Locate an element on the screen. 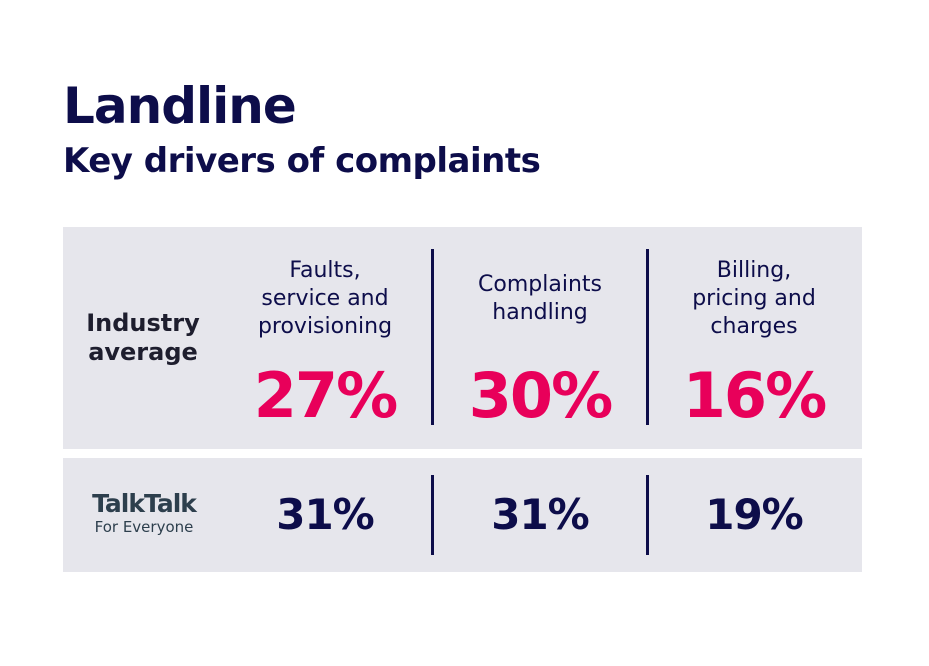 Image resolution: width=929 pixels, height=666 pixels. company-panel: TalkTalk For Everyone 31% 31% 19% is located at coordinates (462, 515).